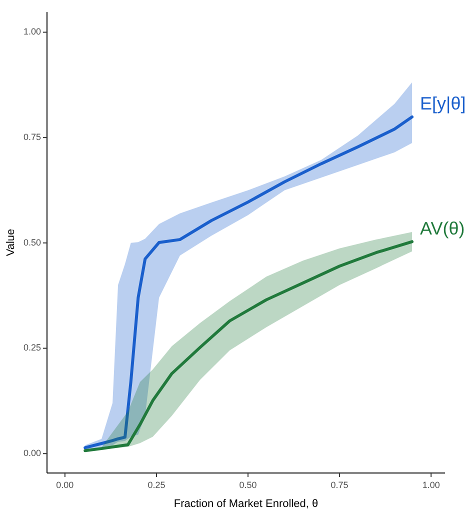 The image size is (469, 517). I want to click on y-tick-label: 0.25, so click(32, 347).